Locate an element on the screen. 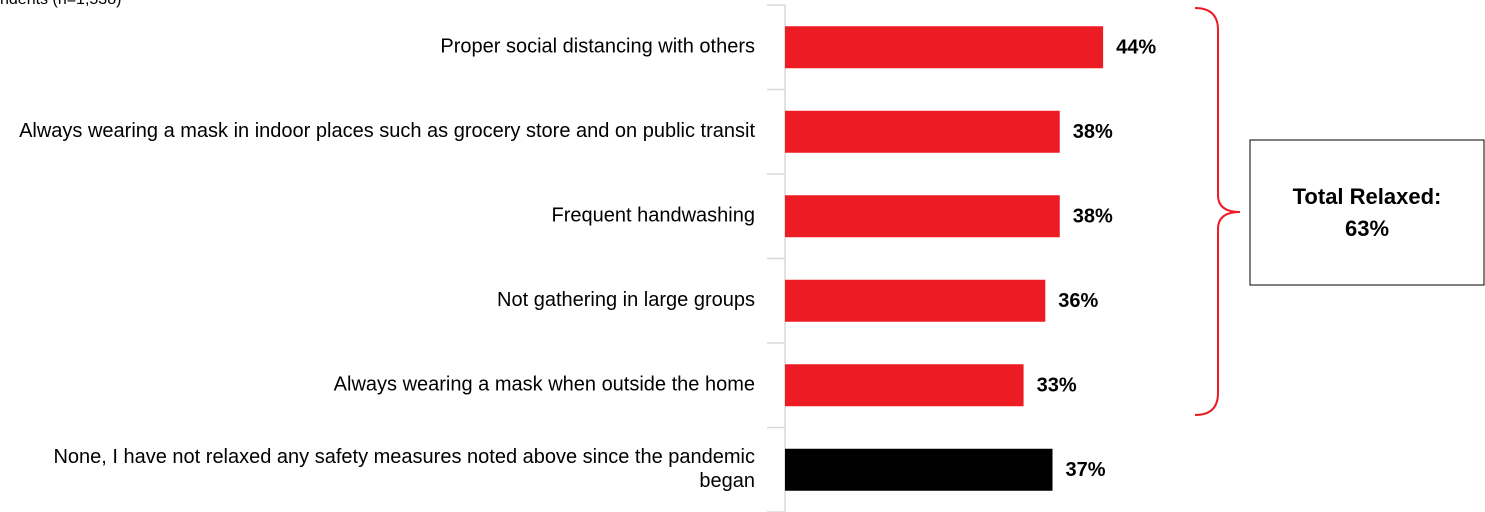 This screenshot has width=1485, height=512. category-label: Frequent handwashing is located at coordinates (653, 216).